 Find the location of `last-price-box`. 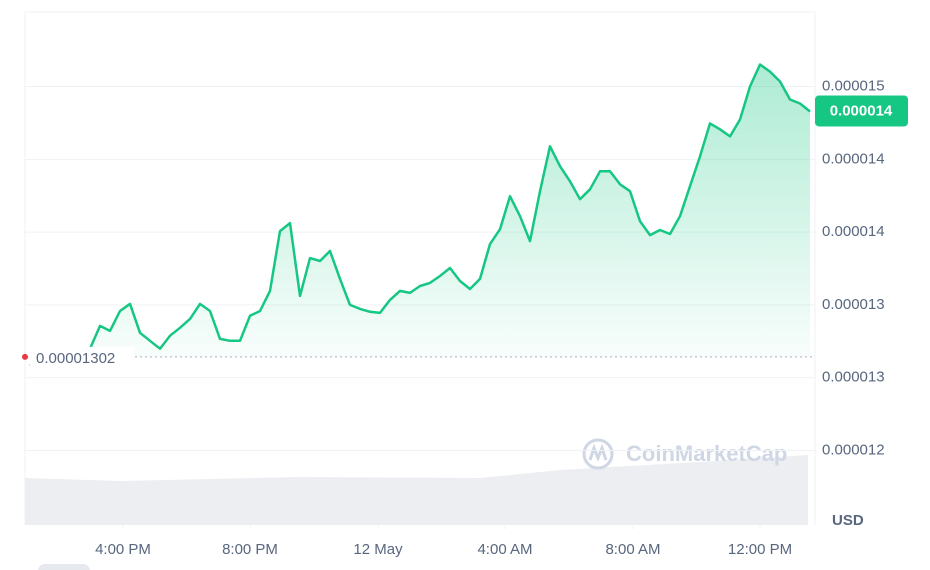

last-price-box is located at coordinates (861, 111).